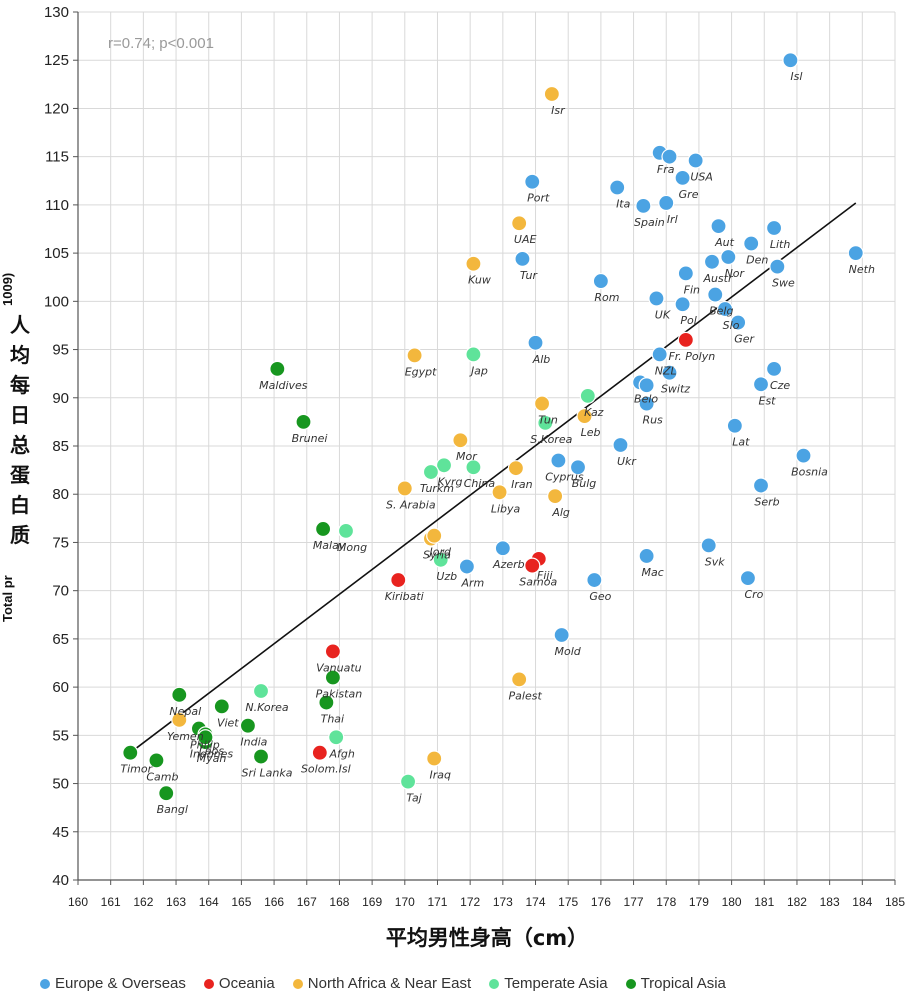  I want to click on point-label: Ita, so click(623, 204).